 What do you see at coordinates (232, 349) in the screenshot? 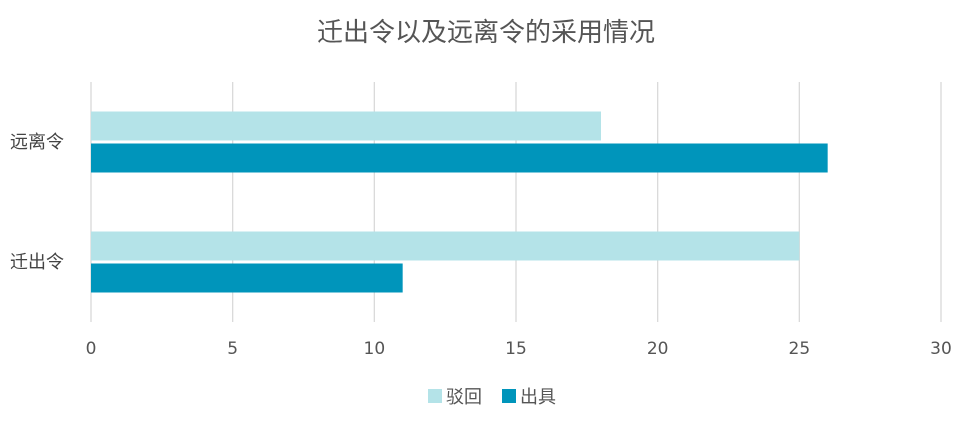
I see `x-tick-label: 5` at bounding box center [232, 349].